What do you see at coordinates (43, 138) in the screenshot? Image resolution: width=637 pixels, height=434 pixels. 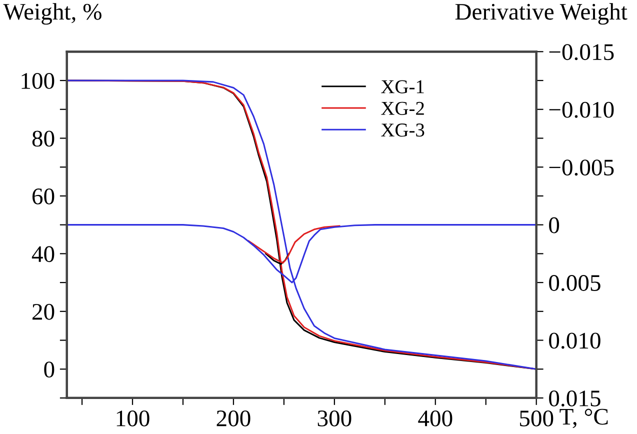 I see `y-tick-label: 80` at bounding box center [43, 138].